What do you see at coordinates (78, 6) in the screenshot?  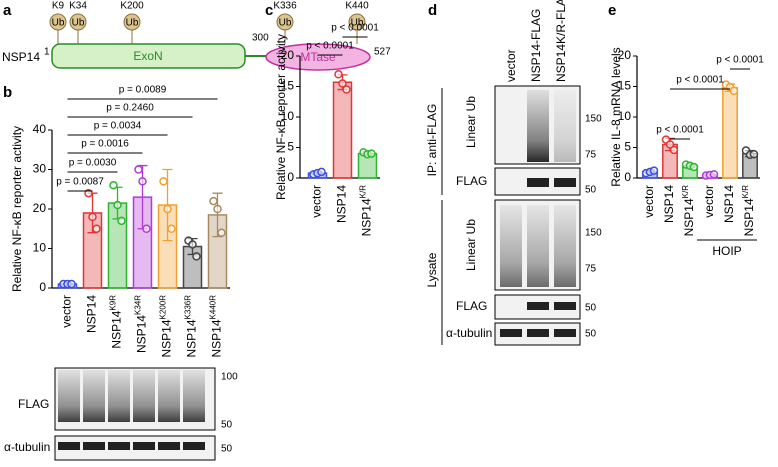 I see `site-label: K34` at bounding box center [78, 6].